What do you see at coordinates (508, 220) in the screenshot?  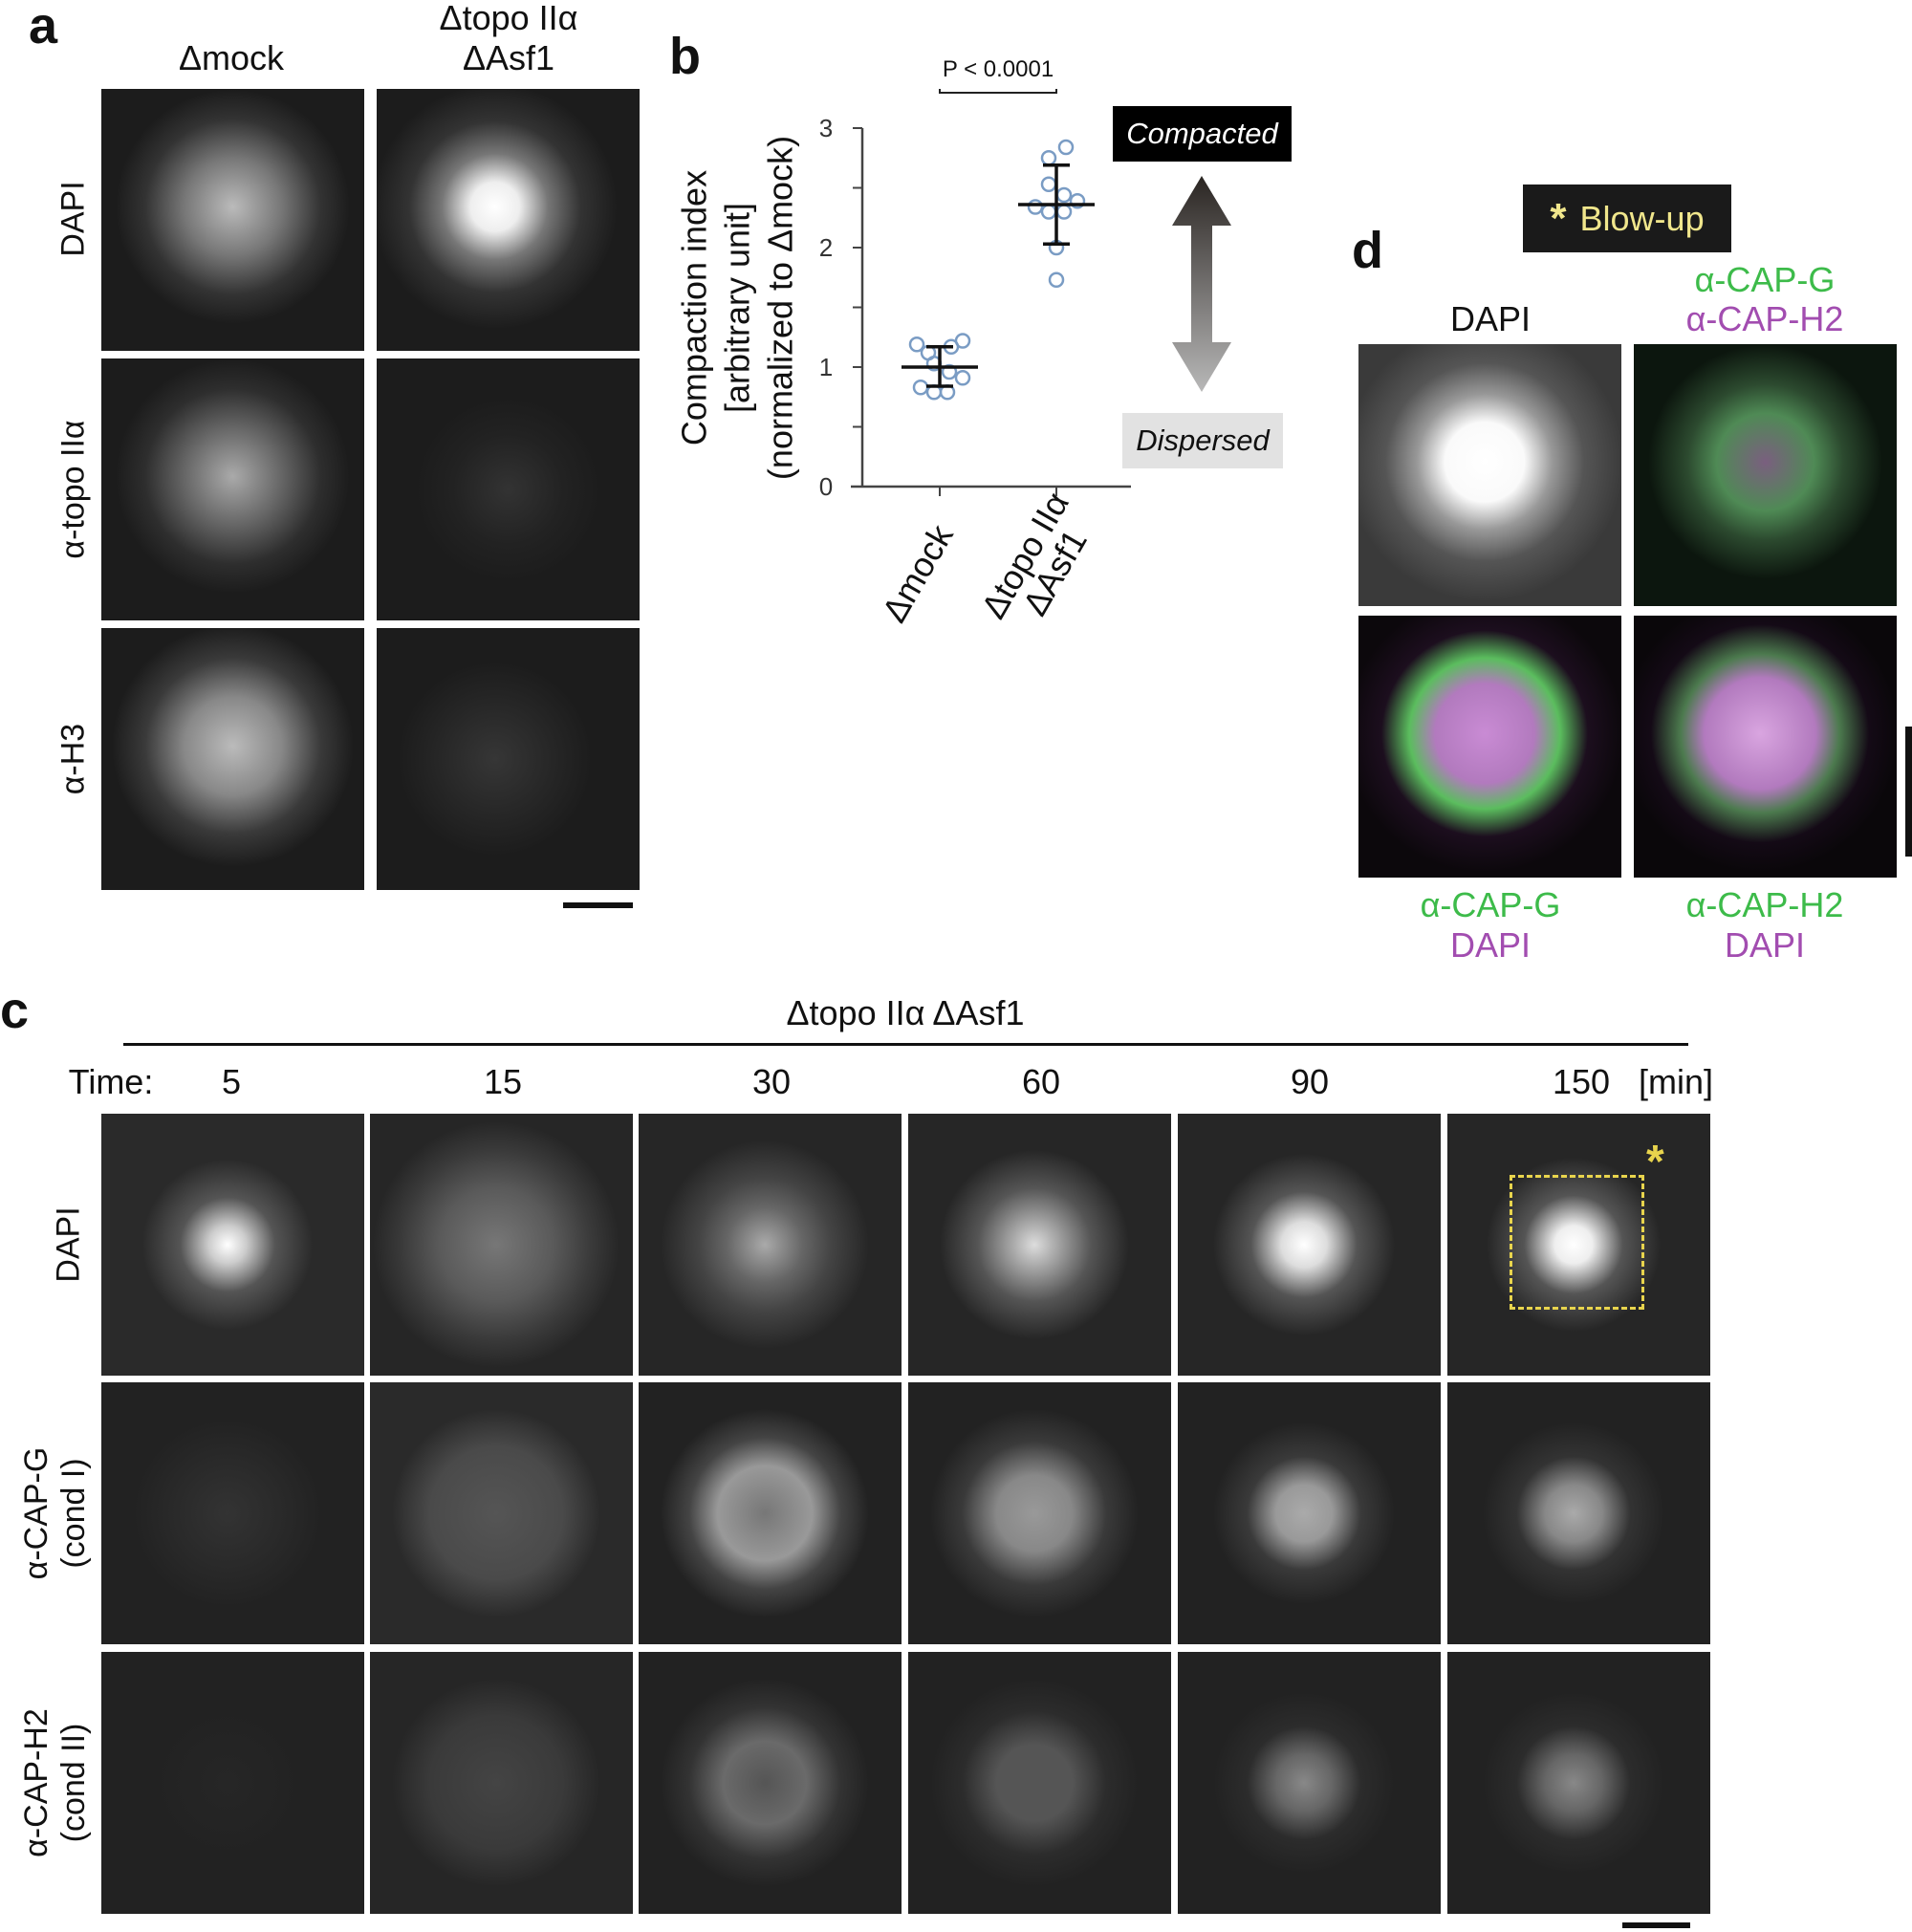 I see `micrograph-topo-dapi` at bounding box center [508, 220].